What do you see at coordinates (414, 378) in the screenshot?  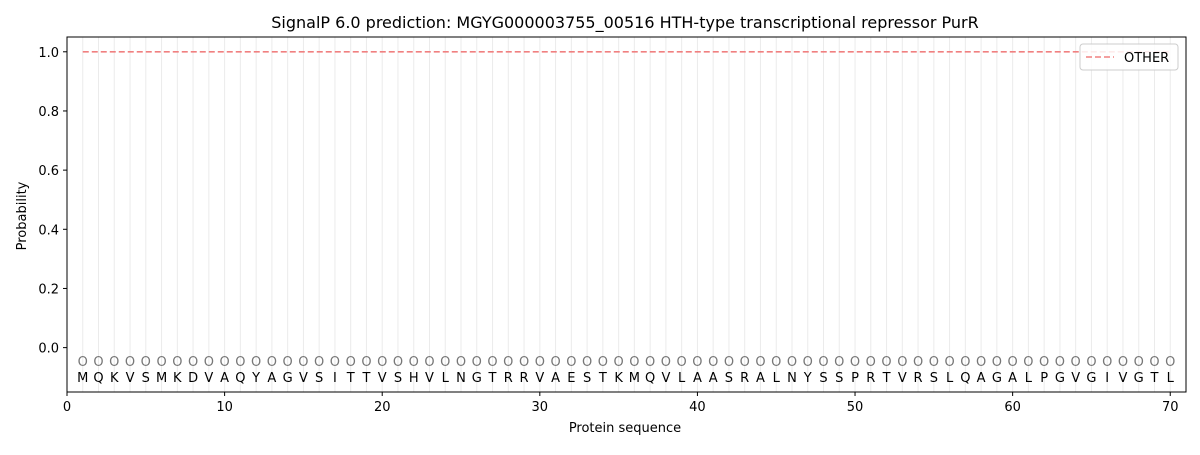 I see `residue-label: H` at bounding box center [414, 378].